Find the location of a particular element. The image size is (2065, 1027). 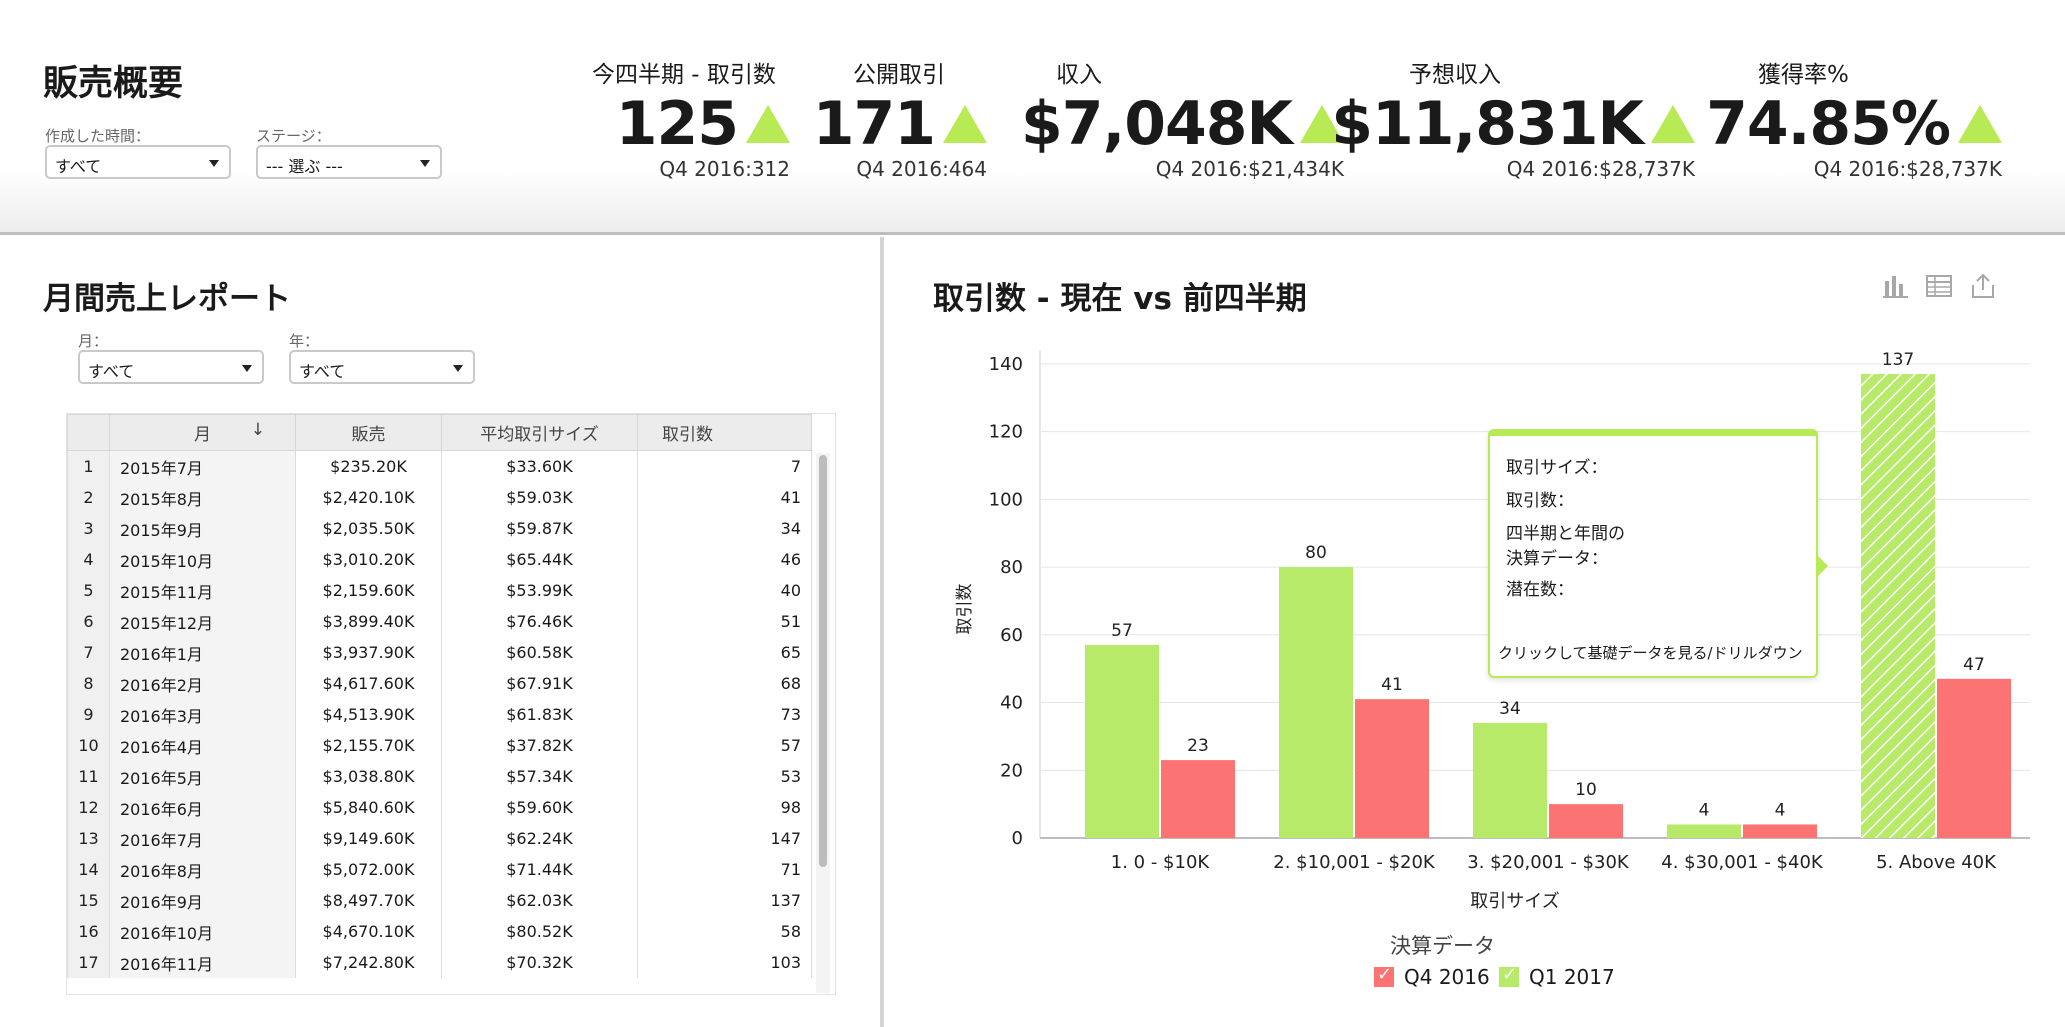

bar-chart-icon is located at coordinates (1896, 286).